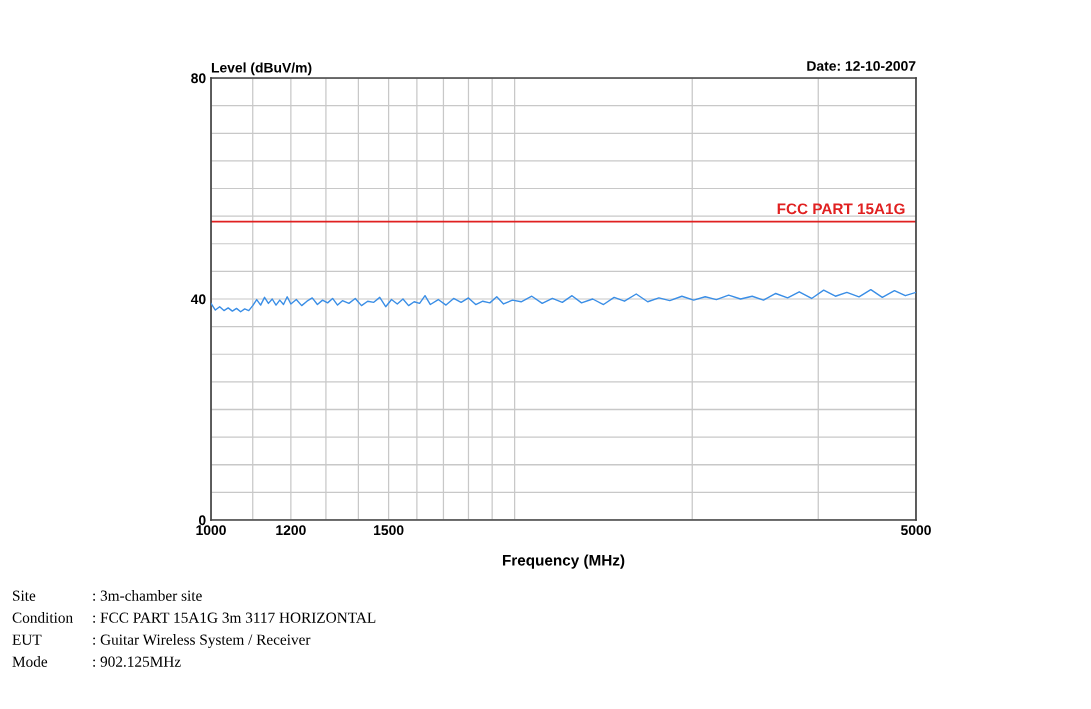 The width and height of the screenshot is (1091, 709). What do you see at coordinates (234, 617) in the screenshot?
I see `text: : FCC PART 15A1G 3m 3117 HORIZONTAL` at bounding box center [234, 617].